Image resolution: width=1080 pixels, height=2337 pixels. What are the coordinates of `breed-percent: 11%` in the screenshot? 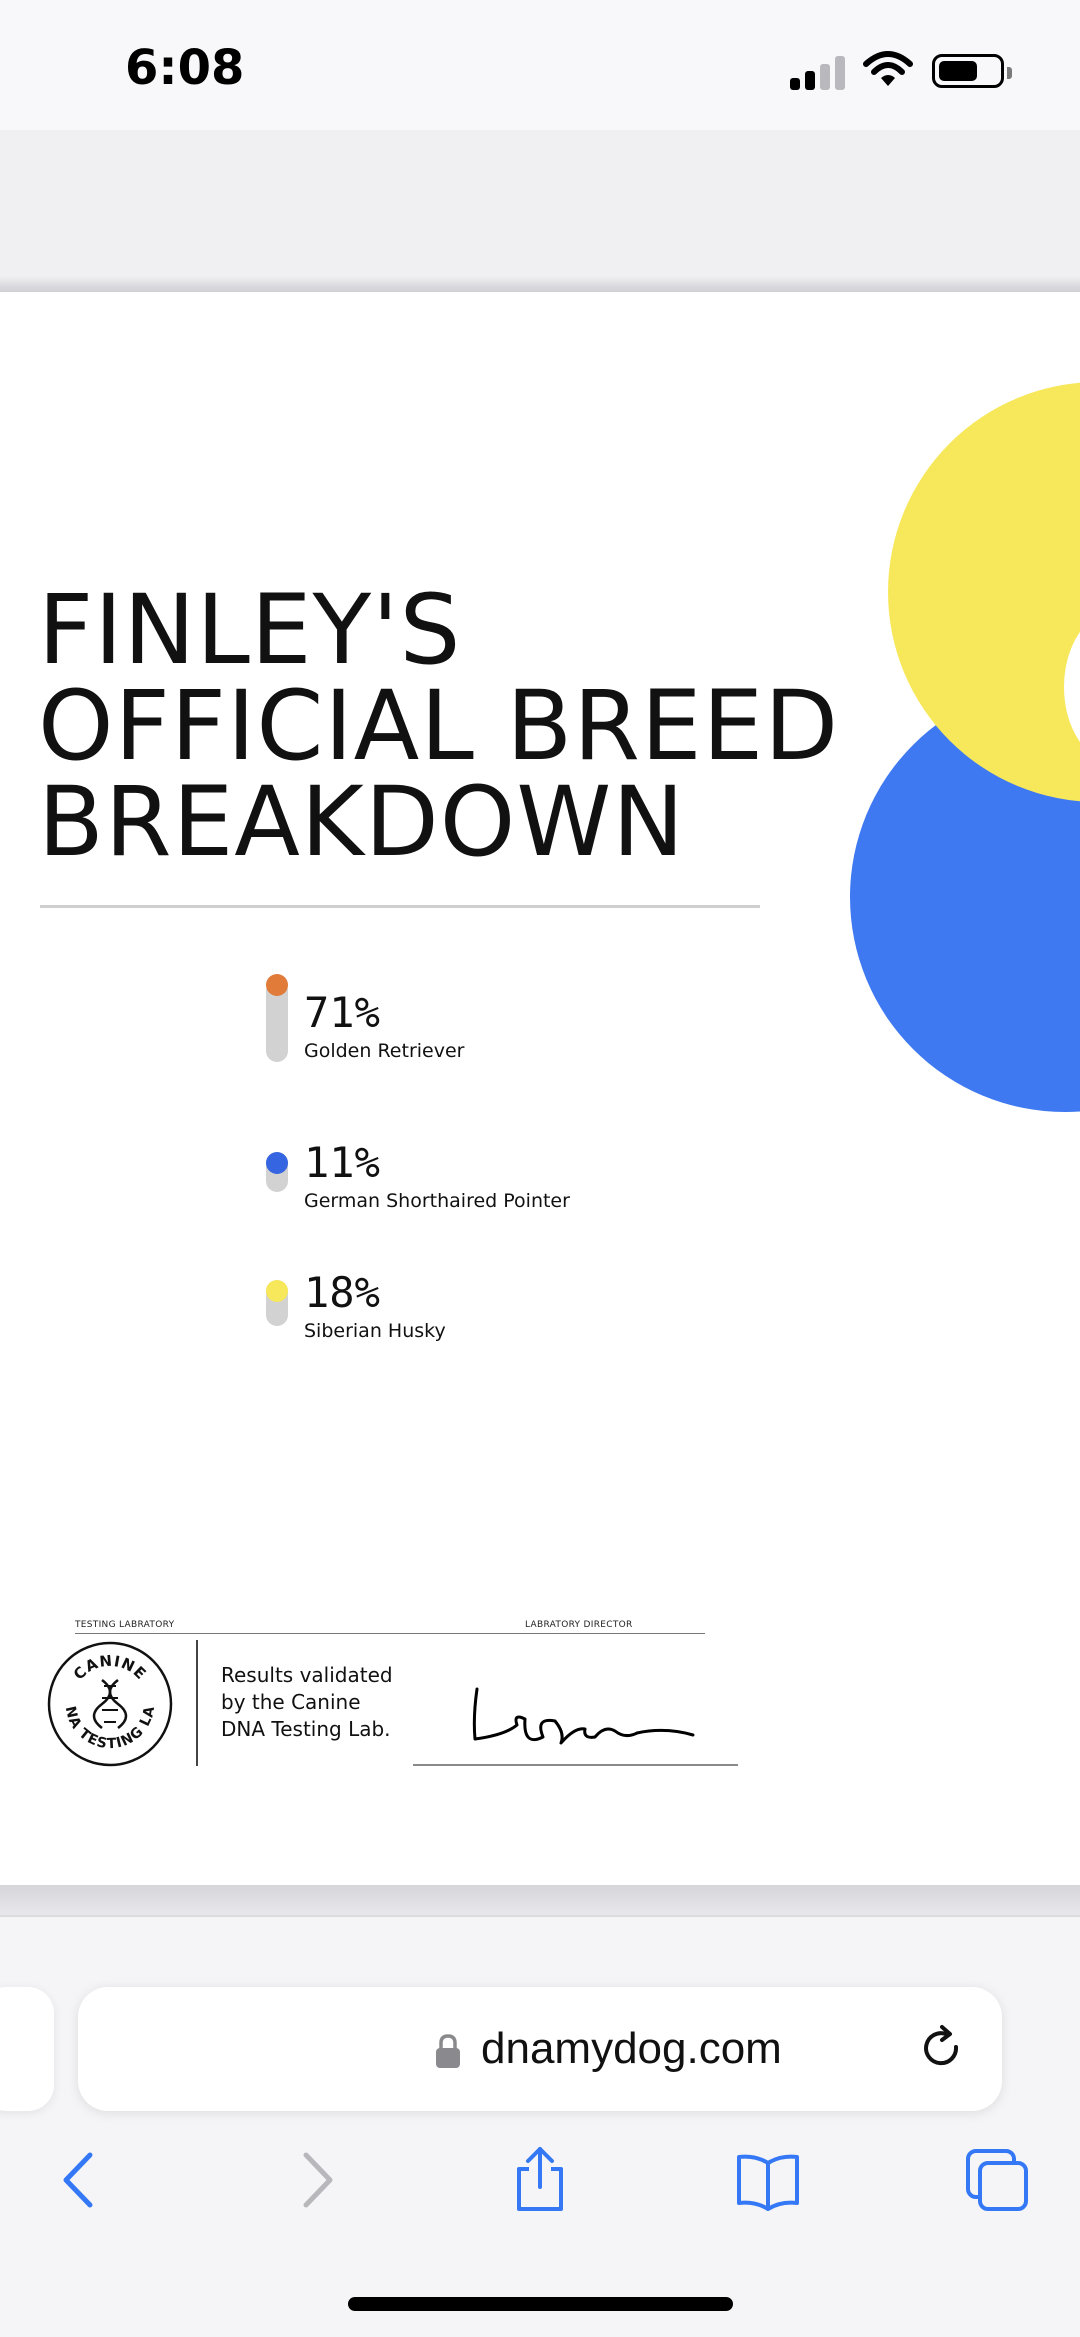 It's located at (342, 1162).